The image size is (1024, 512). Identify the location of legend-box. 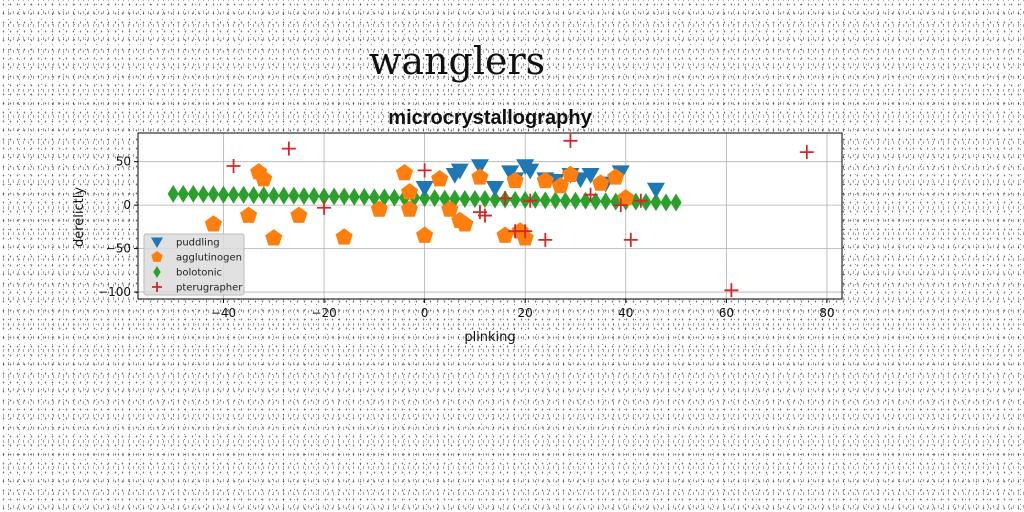
(194, 264).